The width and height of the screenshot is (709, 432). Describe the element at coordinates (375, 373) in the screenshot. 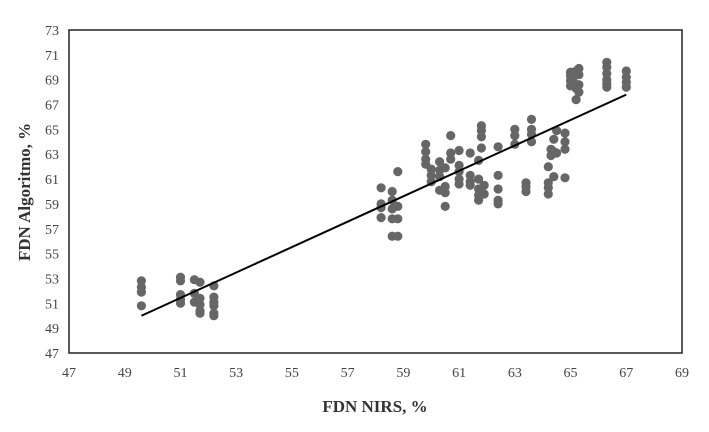

I see `x-axis-ticks: 47 49 51 53 55 57 59 61 63 65 67 69` at that location.